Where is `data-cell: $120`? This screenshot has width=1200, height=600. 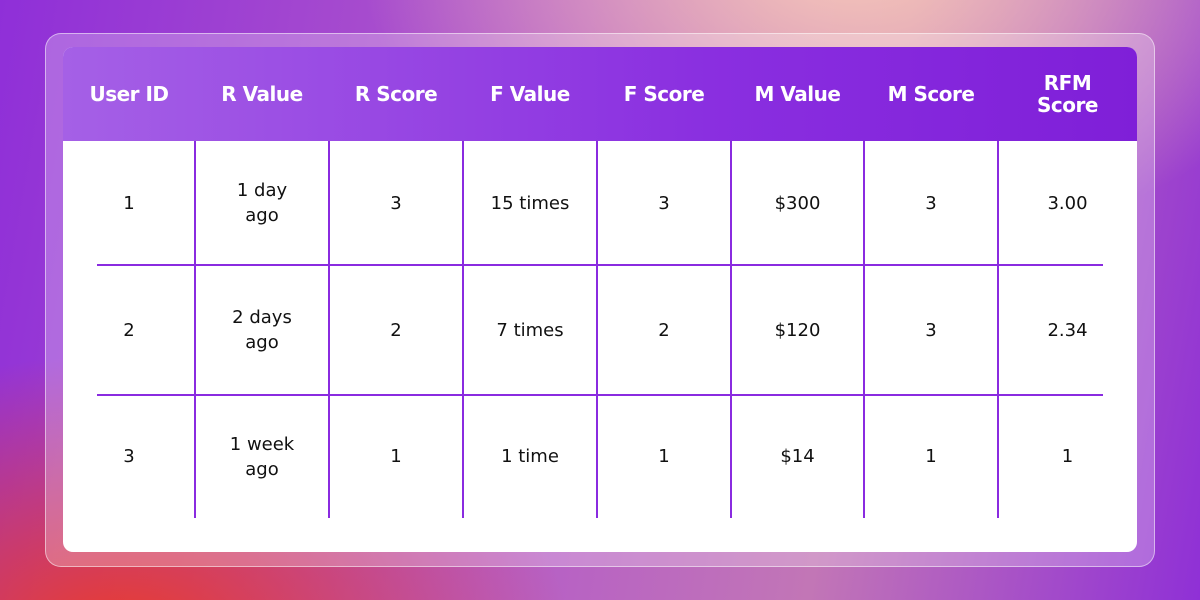 data-cell: $120 is located at coordinates (797, 330).